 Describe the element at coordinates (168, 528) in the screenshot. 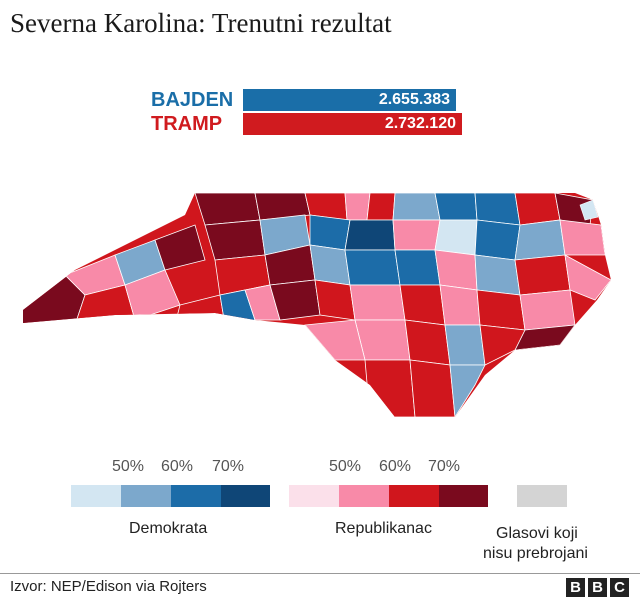

I see `dem-legend-label: Demokrata` at that location.